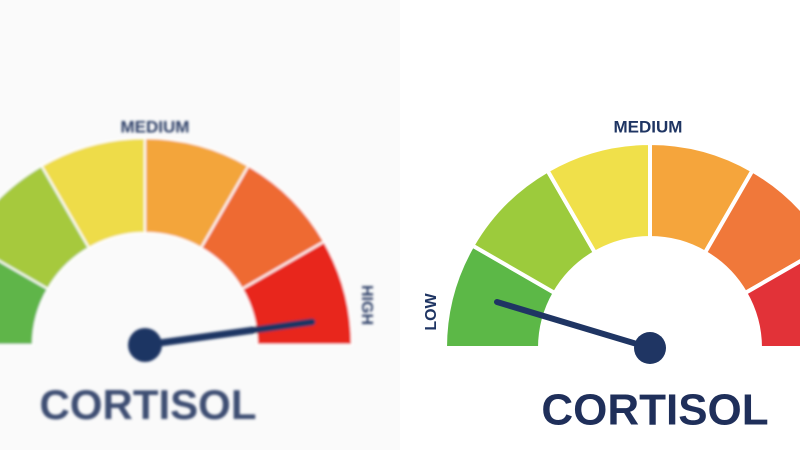  I want to click on gauge-label: LOW, so click(431, 311).